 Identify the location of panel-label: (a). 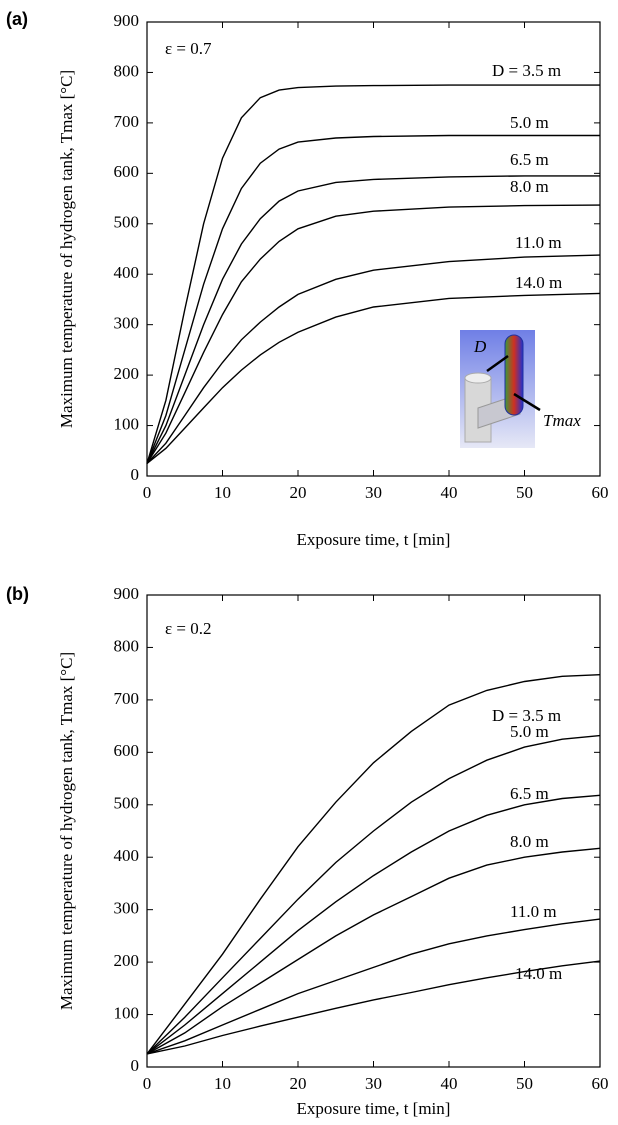
(17, 19).